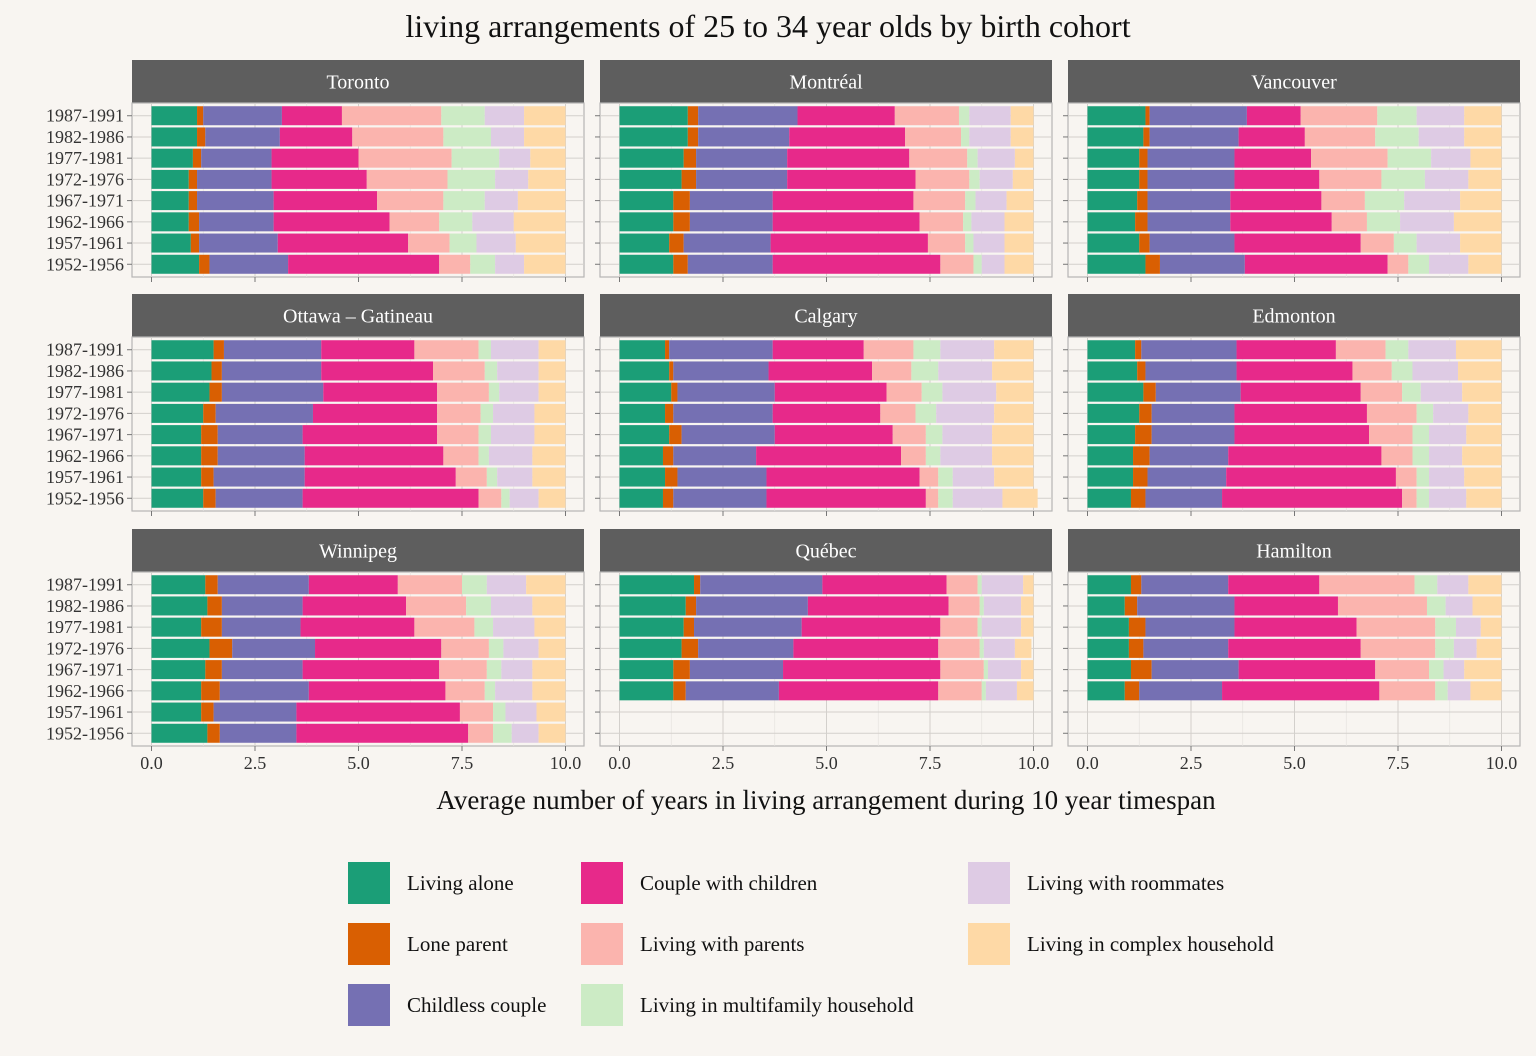 The image size is (1536, 1056). I want to click on panel-vancouver: Vancouver, so click(1292, 171).